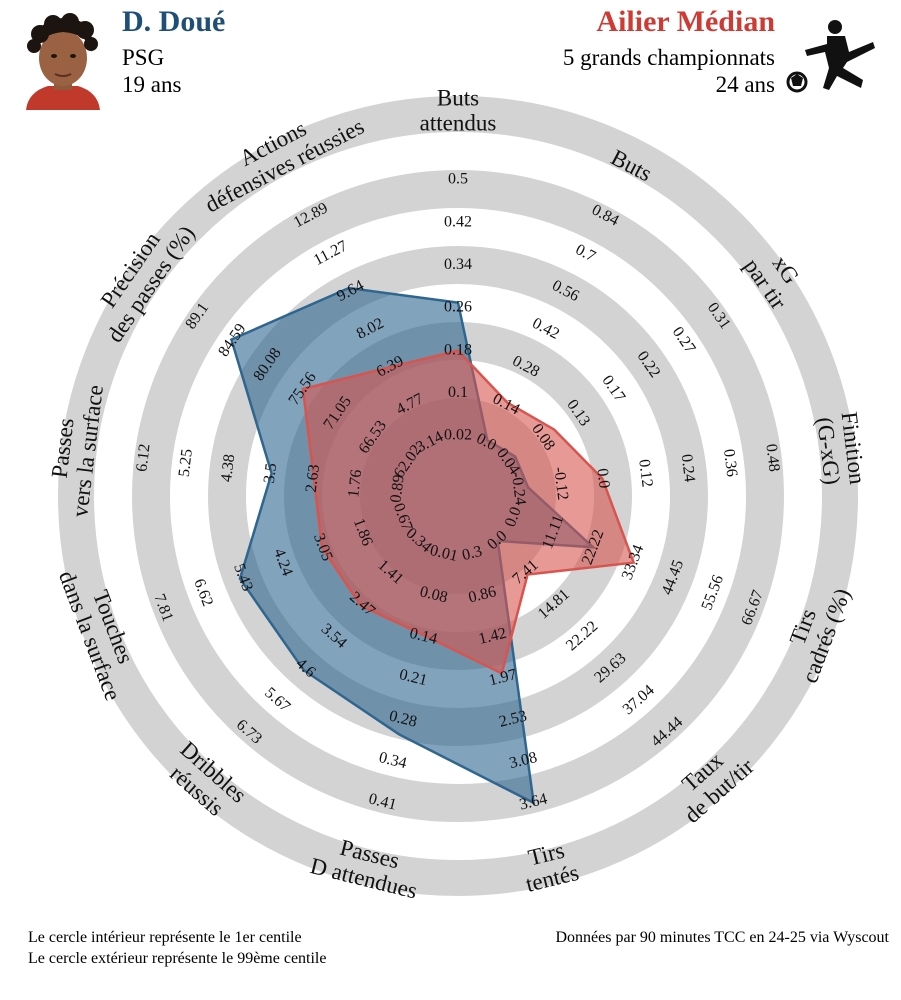  I want to click on comparison-name: Ailier Médian, so click(685, 21).